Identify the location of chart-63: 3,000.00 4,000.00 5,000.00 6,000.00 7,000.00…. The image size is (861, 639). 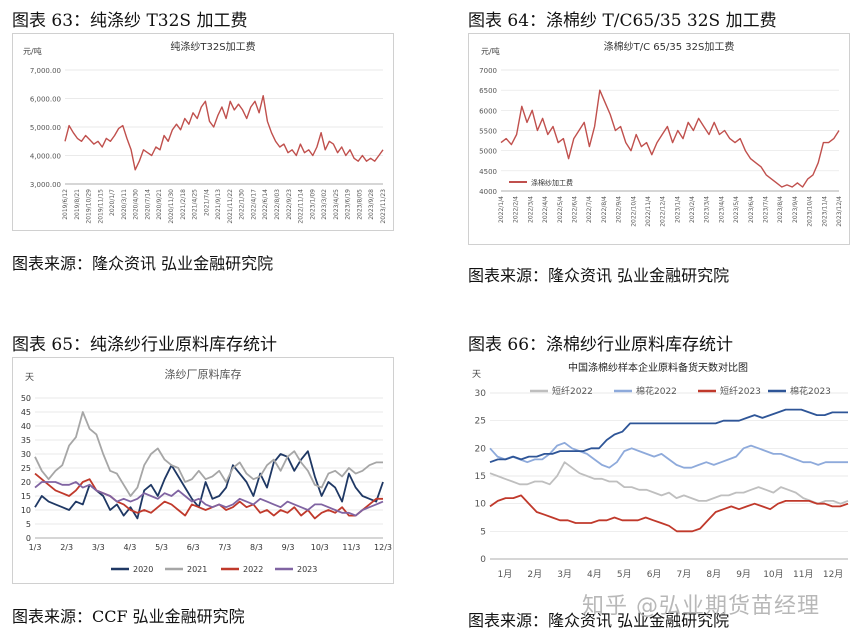
(205, 132).